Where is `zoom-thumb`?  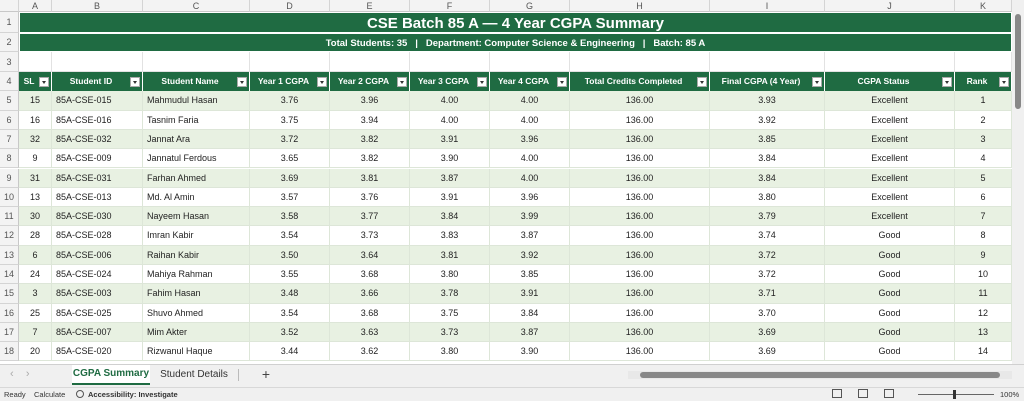 zoom-thumb is located at coordinates (954, 394).